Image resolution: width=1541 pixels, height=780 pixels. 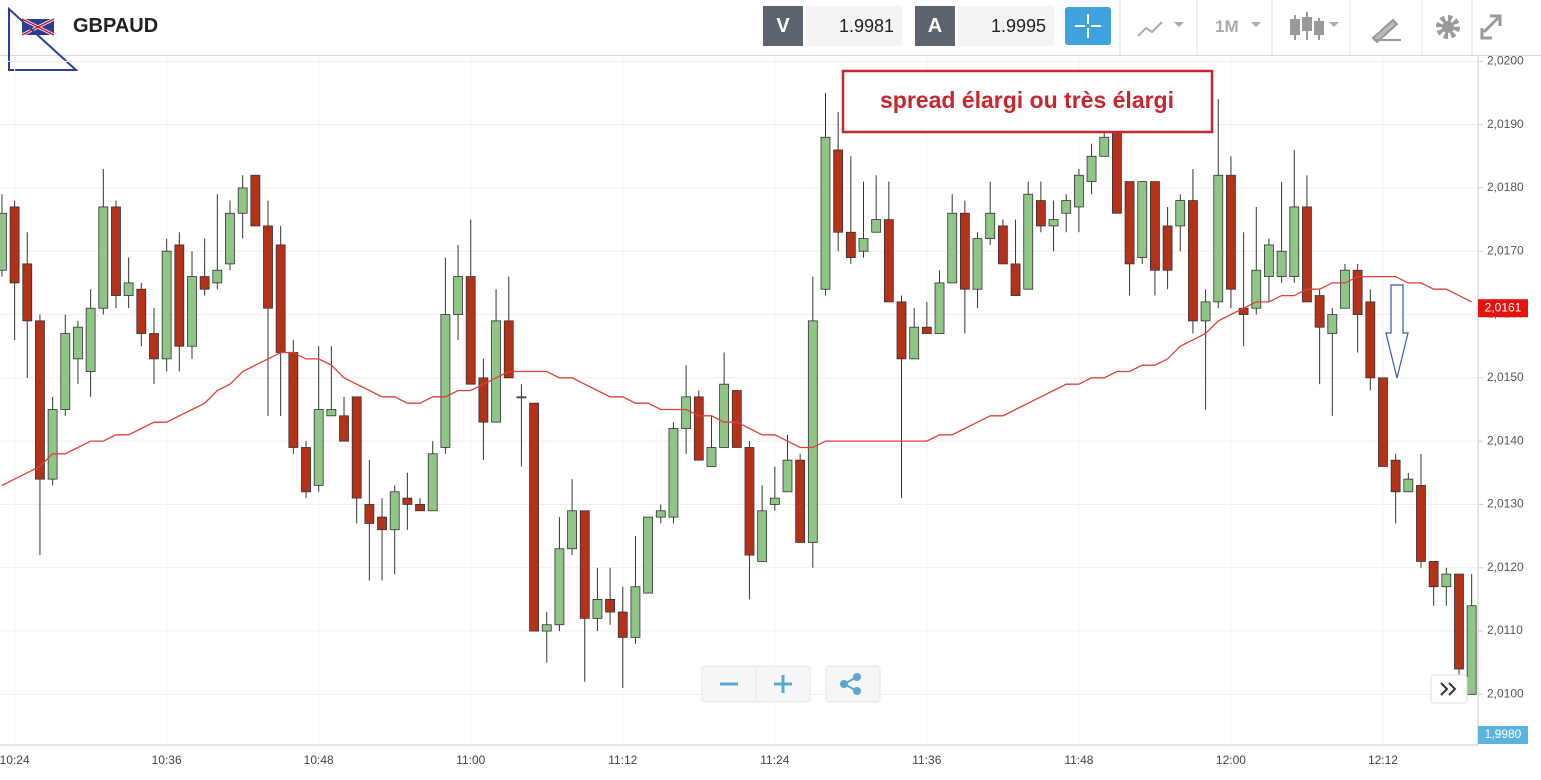 I want to click on buy-price: 1.9995, so click(x=1006, y=26).